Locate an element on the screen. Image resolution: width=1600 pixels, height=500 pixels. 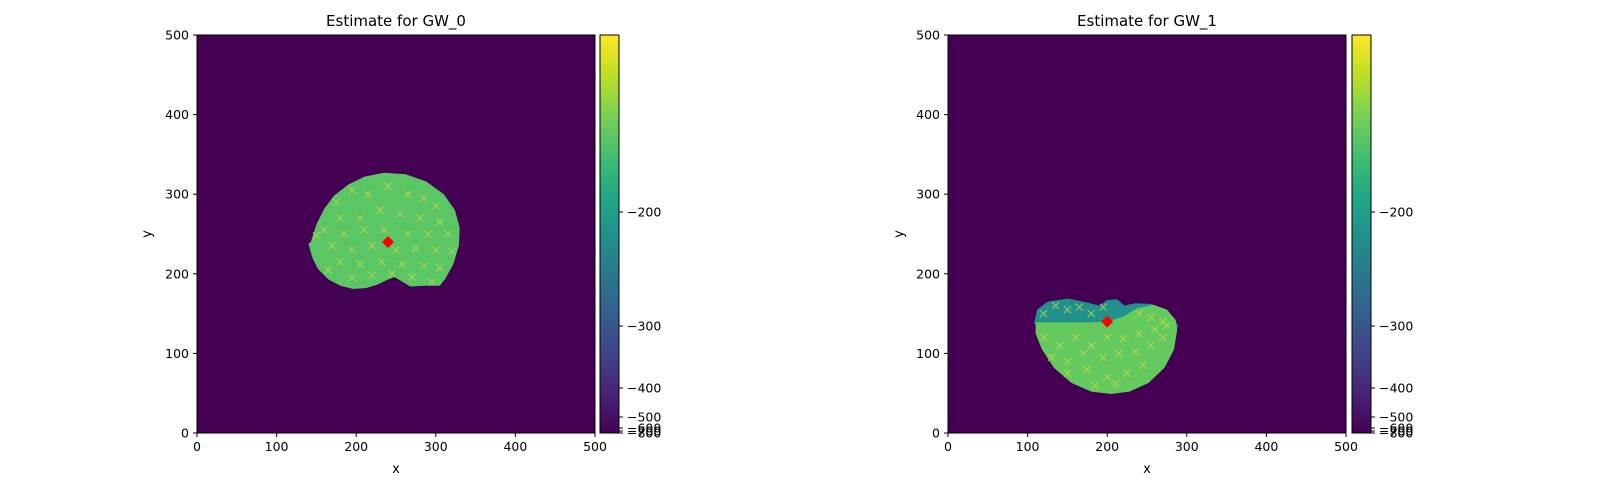
colorbar-tick-label: −800 is located at coordinates (1396, 433).